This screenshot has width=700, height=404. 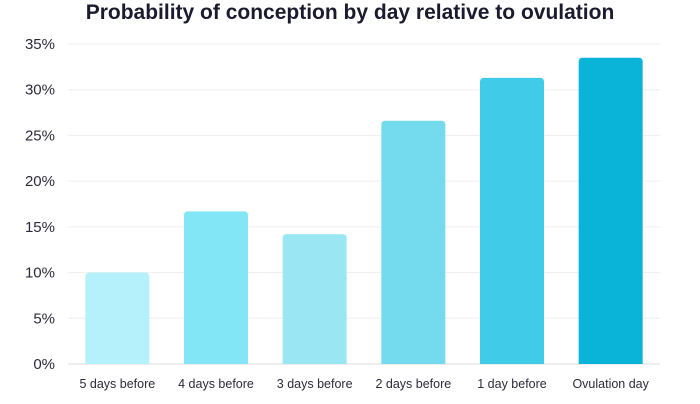 I want to click on x-tick-label: 3 days before, so click(x=315, y=384).